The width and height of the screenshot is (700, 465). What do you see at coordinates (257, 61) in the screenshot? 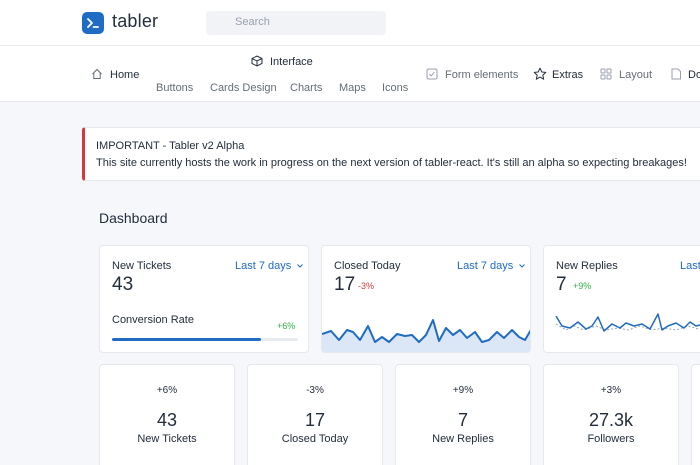
I see `package-icon` at bounding box center [257, 61].